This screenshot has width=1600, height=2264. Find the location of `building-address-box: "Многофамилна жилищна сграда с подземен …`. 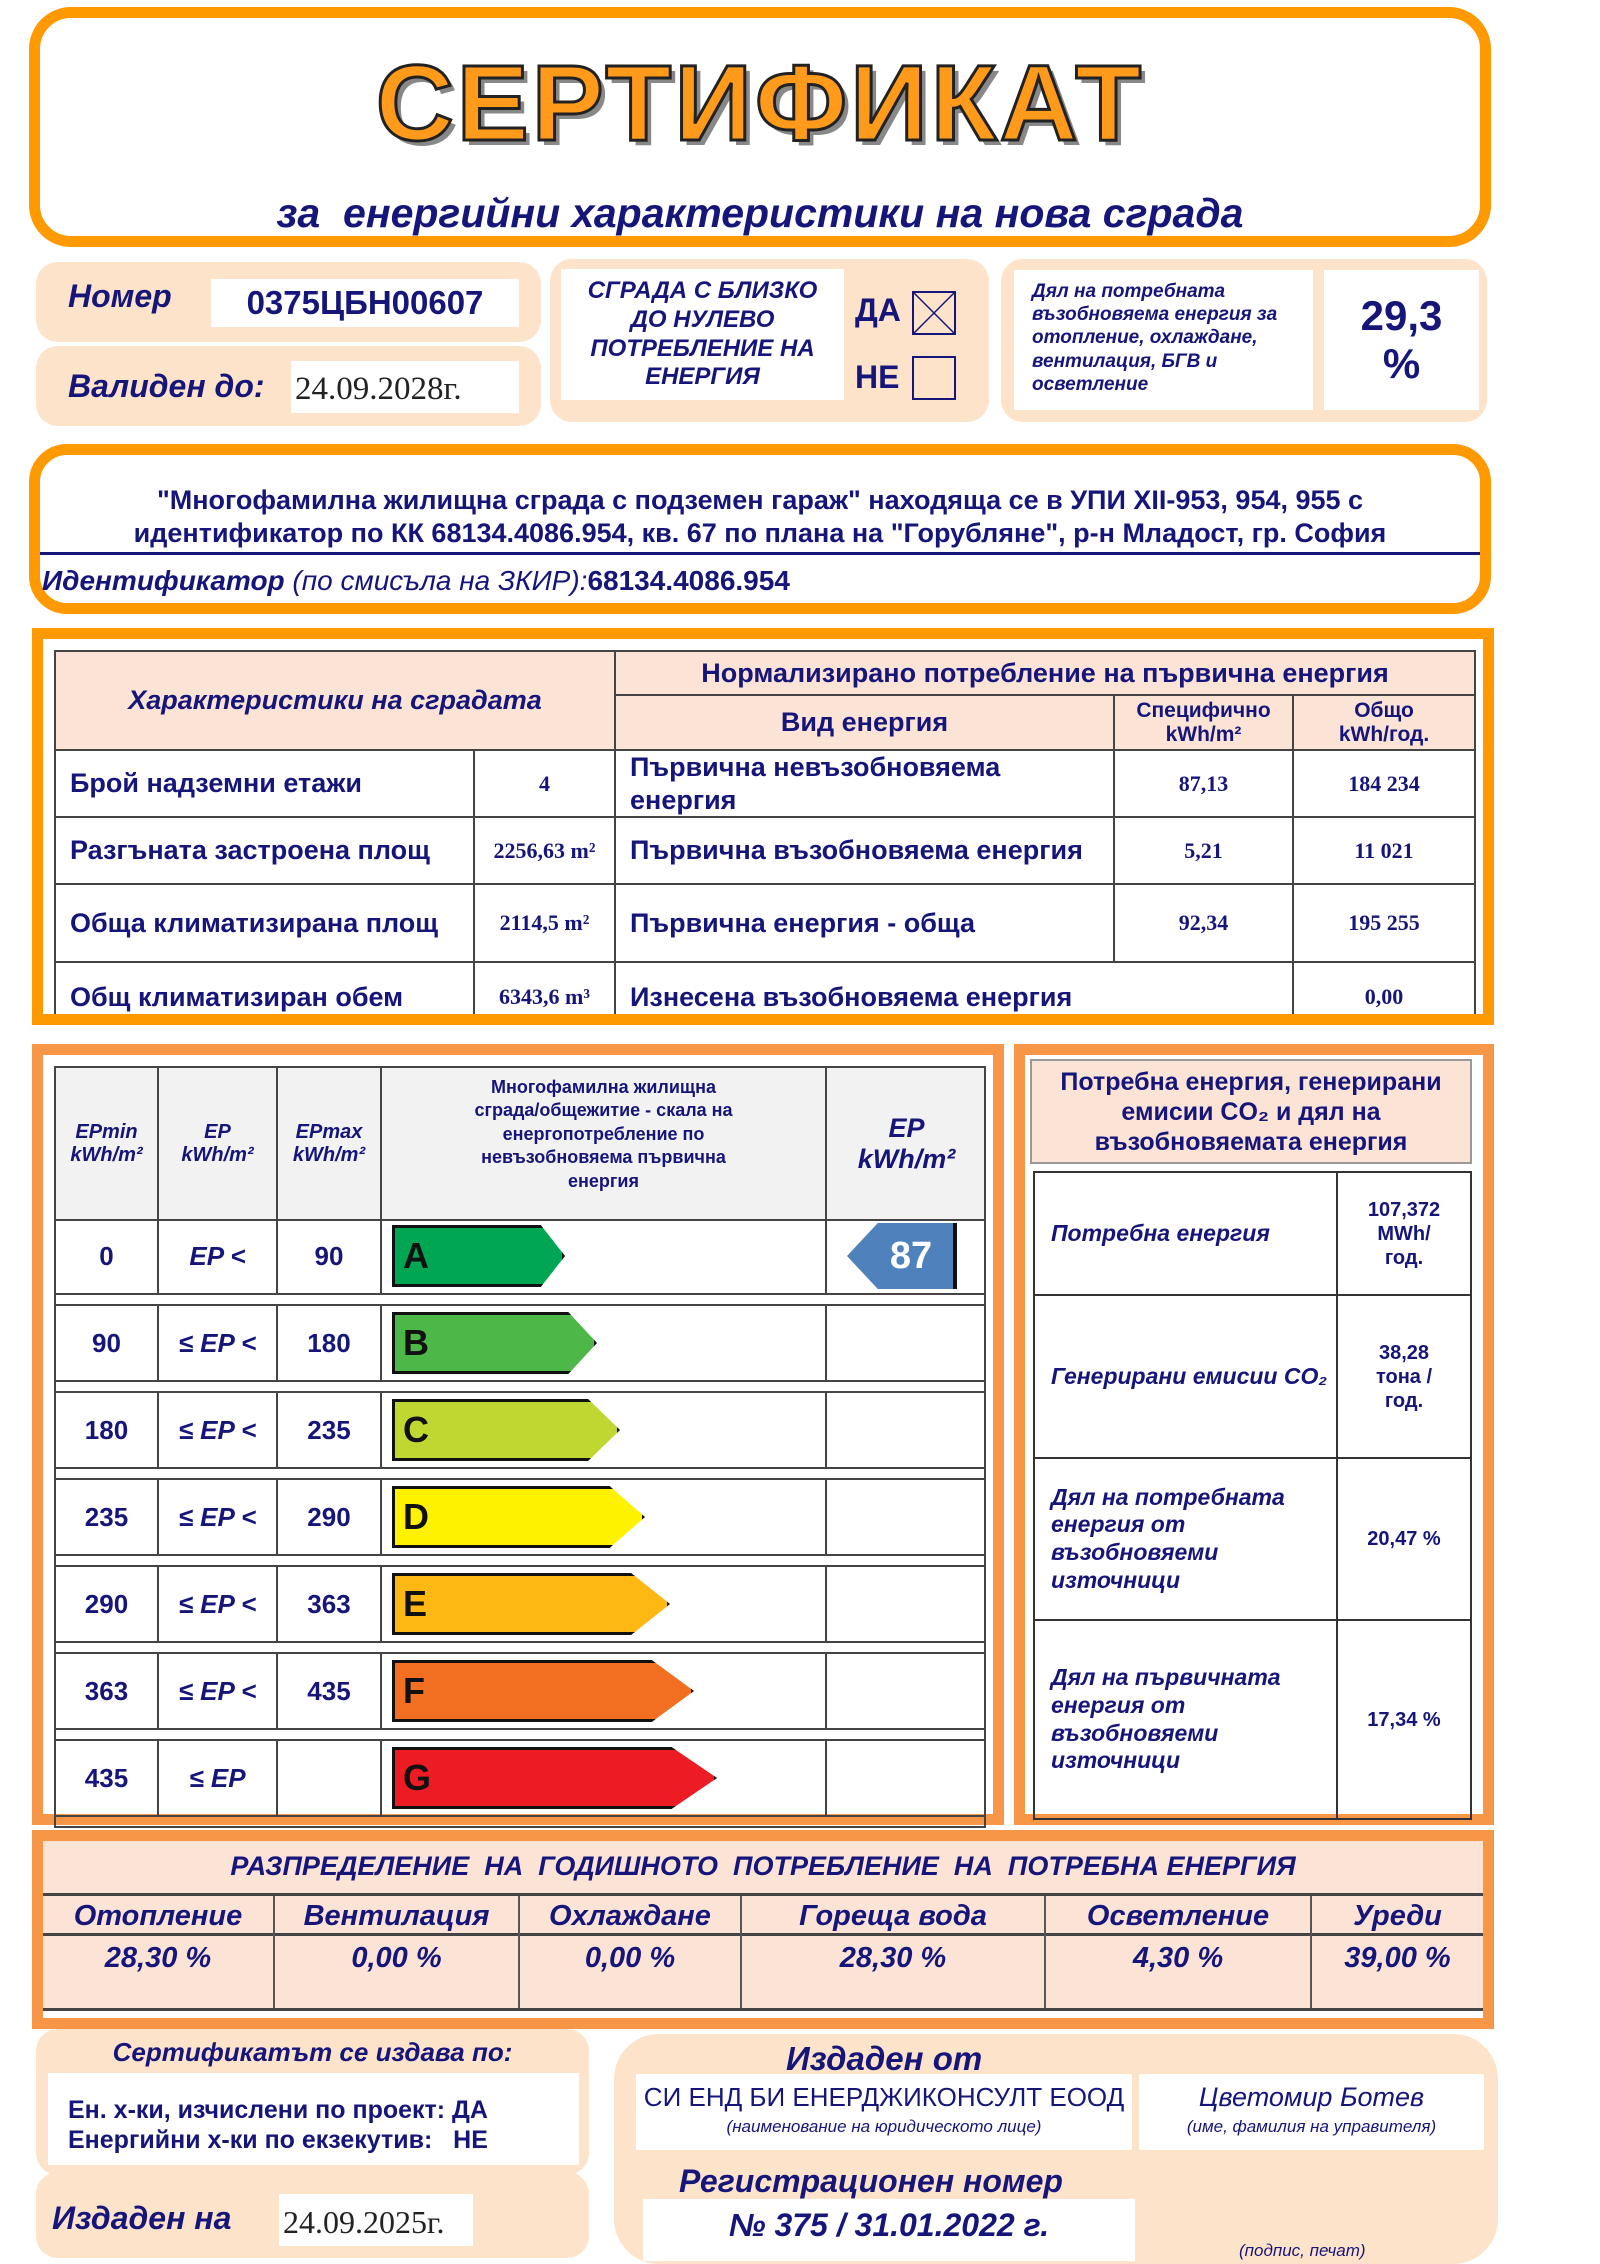

building-address-box: "Многофамилна жилищна сграда с подземен … is located at coordinates (760, 529).